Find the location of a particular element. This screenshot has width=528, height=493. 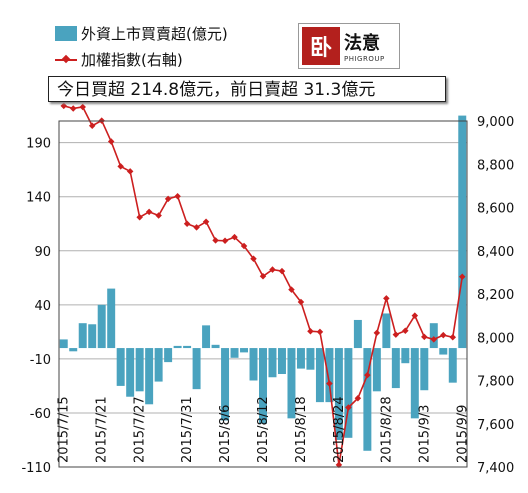

left-tick-label: 190 is located at coordinates (38, 144).